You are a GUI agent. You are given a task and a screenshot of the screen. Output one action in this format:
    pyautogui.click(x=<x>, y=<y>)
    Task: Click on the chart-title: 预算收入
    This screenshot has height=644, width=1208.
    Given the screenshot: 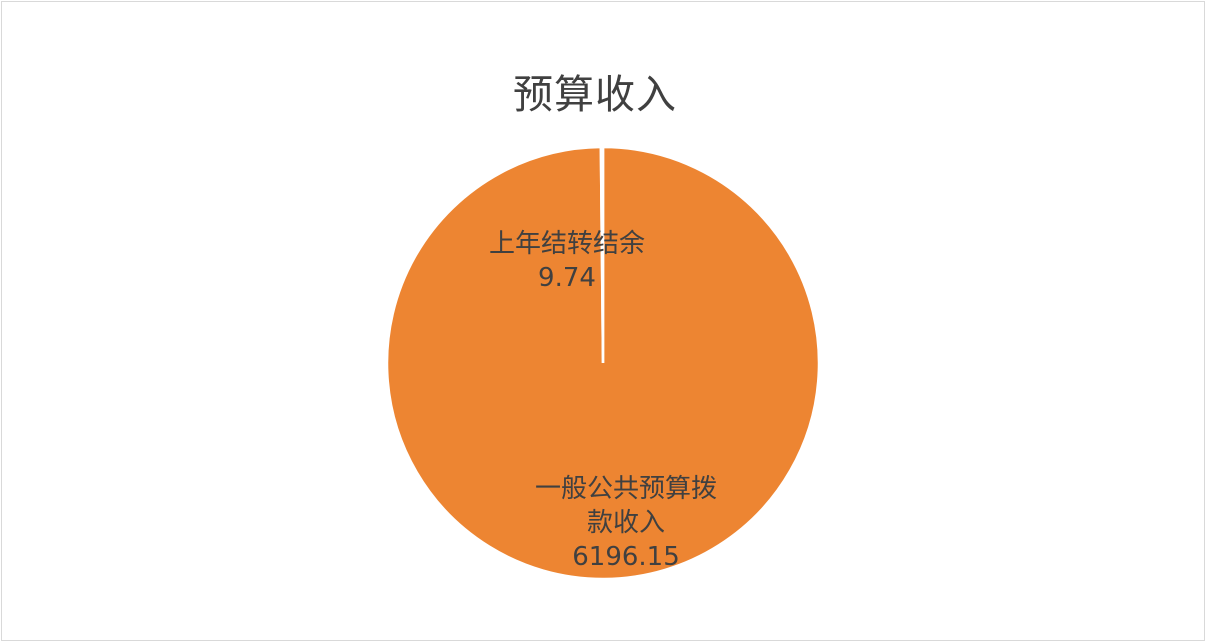 What is the action you would take?
    pyautogui.click(x=595, y=95)
    